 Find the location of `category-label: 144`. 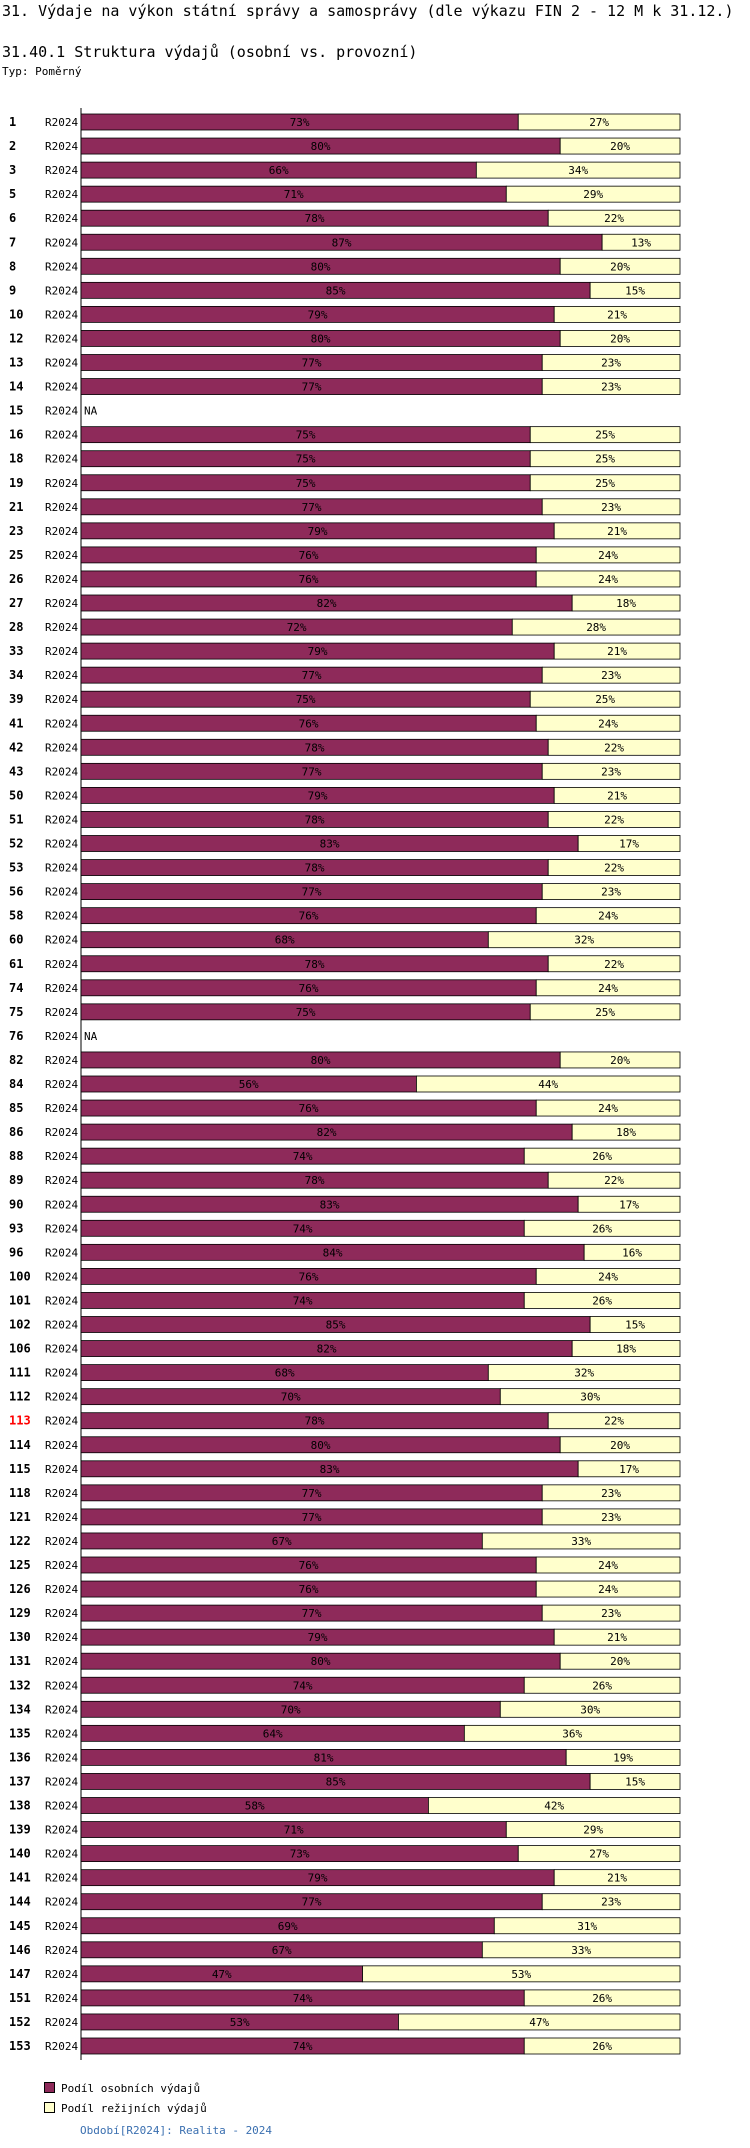

category-label: 144 is located at coordinates (20, 1902).